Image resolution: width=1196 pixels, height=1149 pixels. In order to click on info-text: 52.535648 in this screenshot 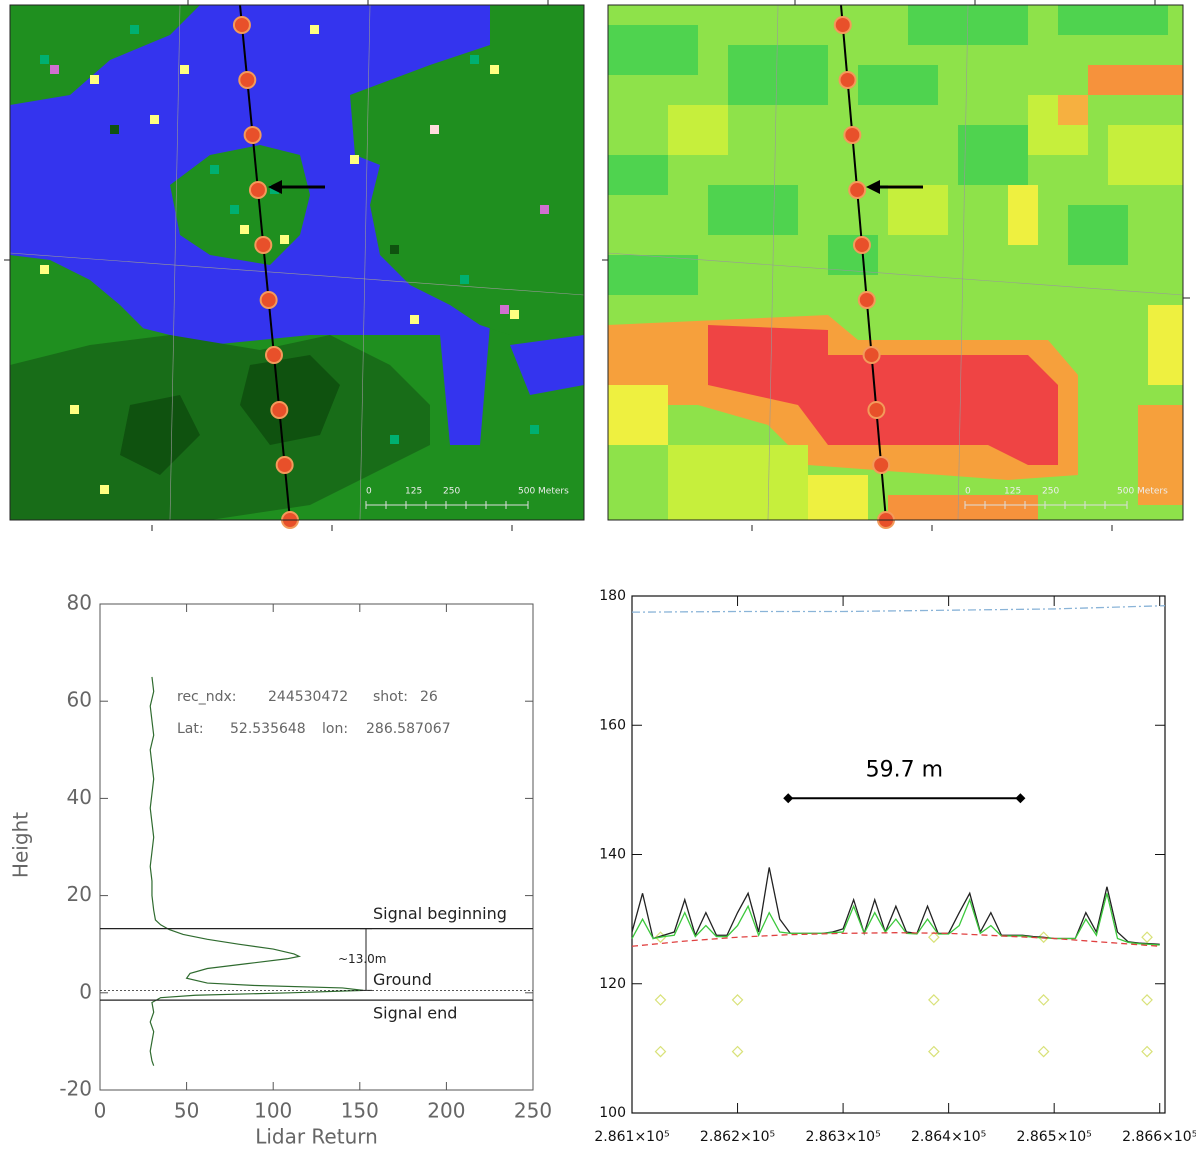, I will do `click(268, 729)`.